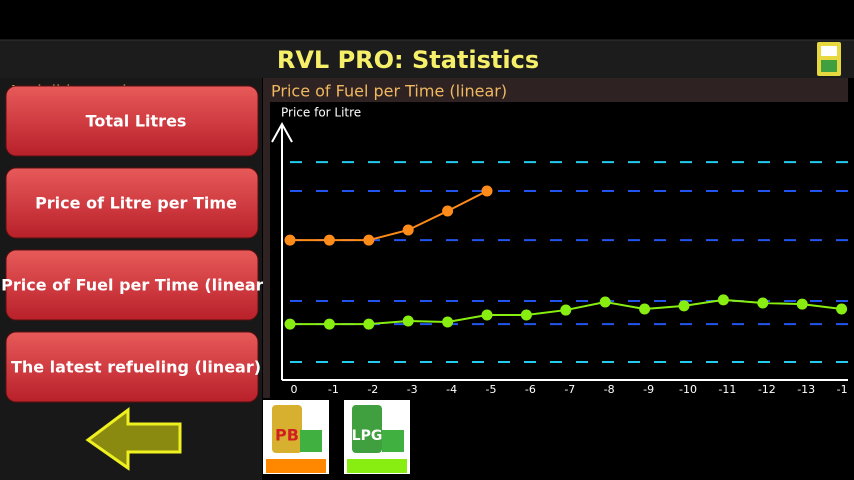  I want to click on app-icon, so click(829, 59).